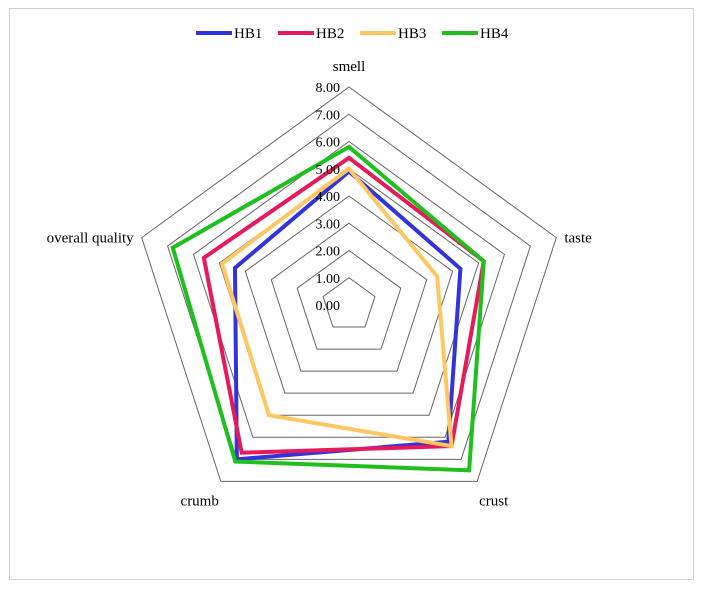 Image resolution: width=701 pixels, height=591 pixels. I want to click on legend-label-hb2: HB2, so click(330, 34).